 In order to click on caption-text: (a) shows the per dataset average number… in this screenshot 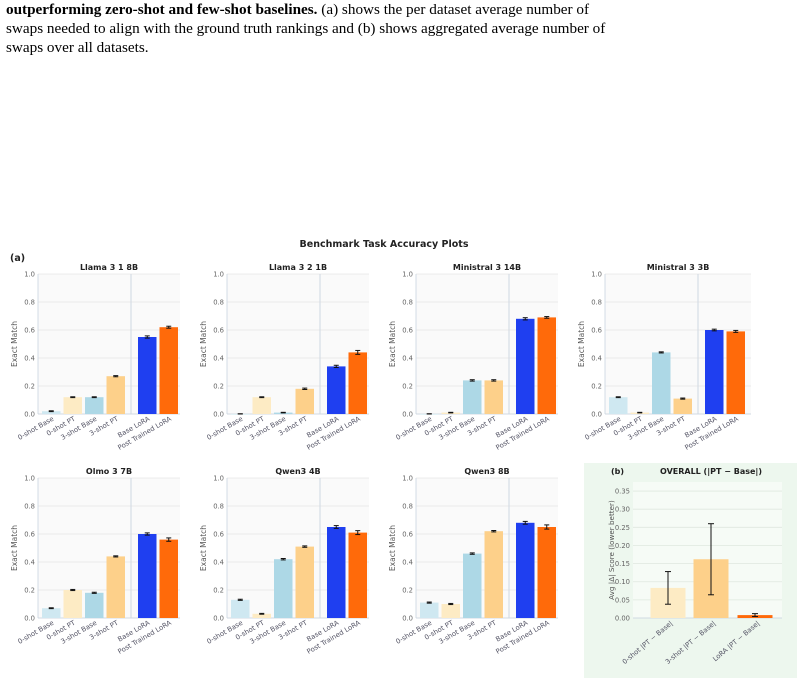, I will do `click(453, 9)`.